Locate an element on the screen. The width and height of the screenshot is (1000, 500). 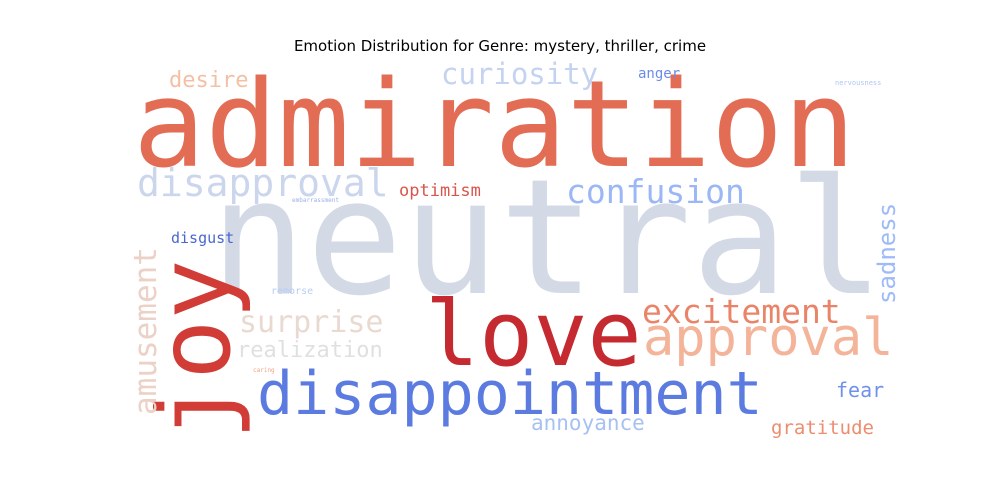
word-nervousness: nervousness is located at coordinates (858, 83).